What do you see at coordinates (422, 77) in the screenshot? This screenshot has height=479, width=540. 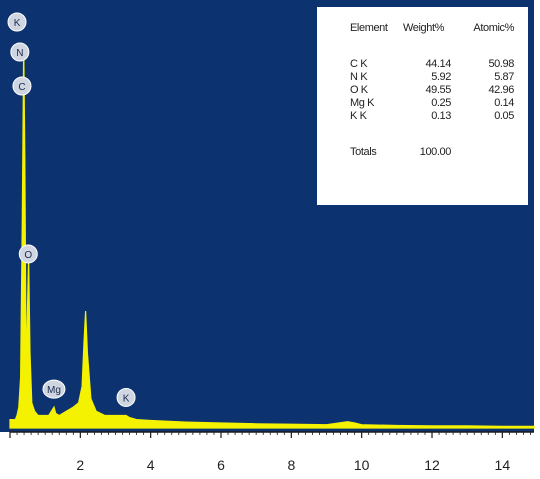 I see `table-row: N K 5.92 5.87` at bounding box center [422, 77].